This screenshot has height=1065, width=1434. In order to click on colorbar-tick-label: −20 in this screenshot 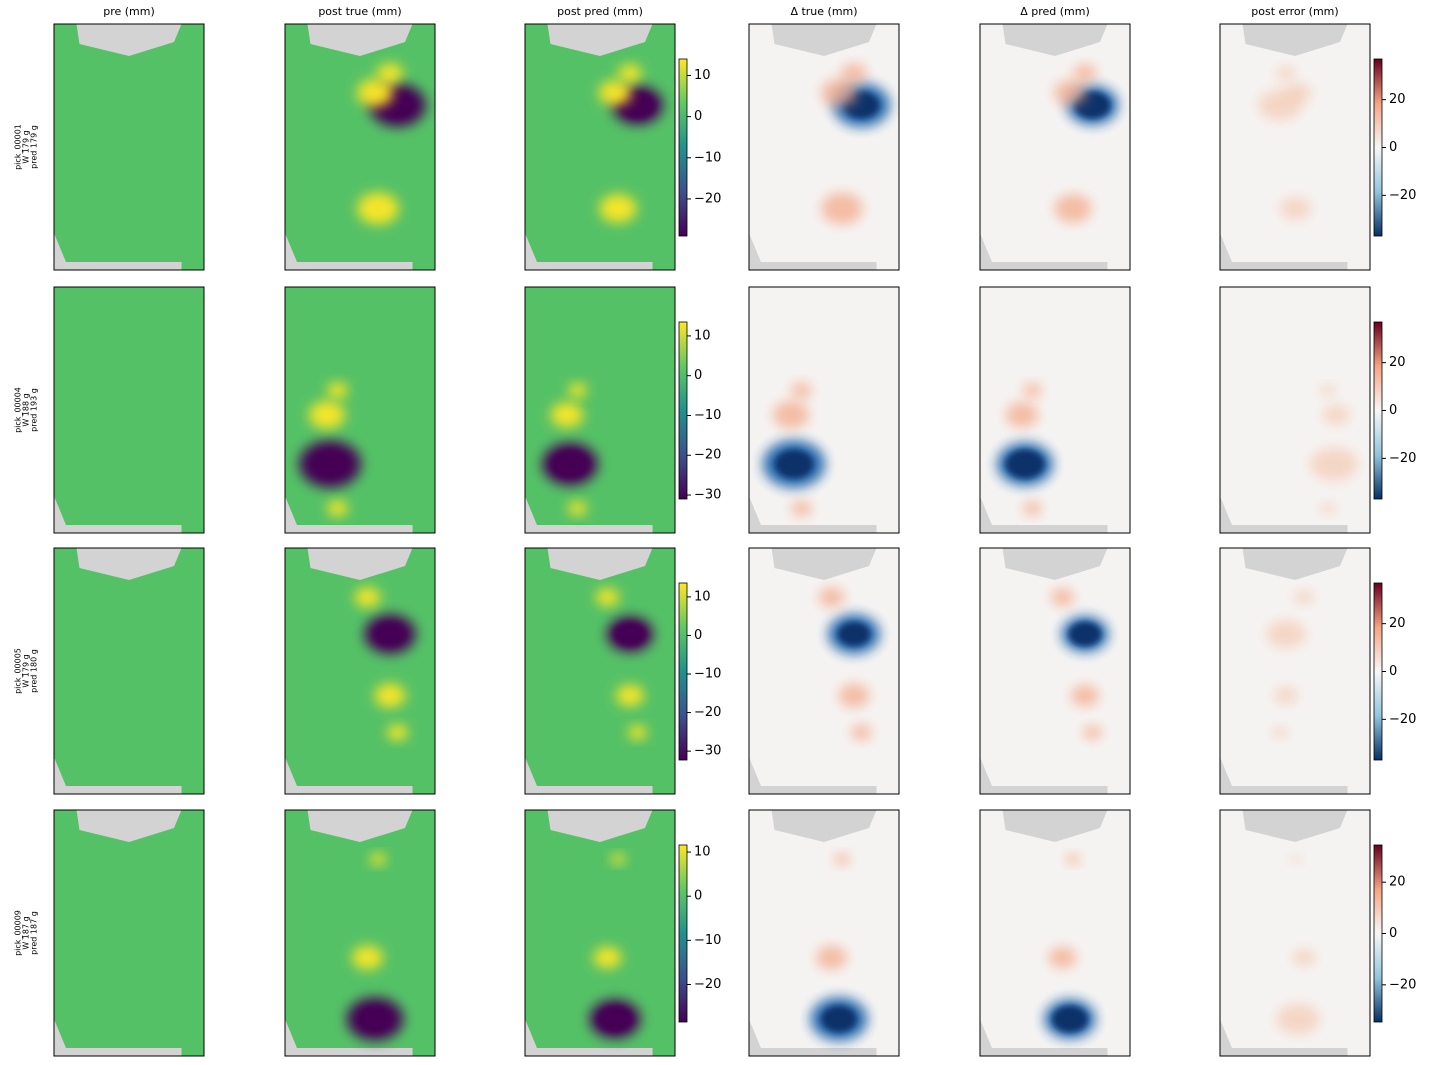, I will do `click(1402, 984)`.